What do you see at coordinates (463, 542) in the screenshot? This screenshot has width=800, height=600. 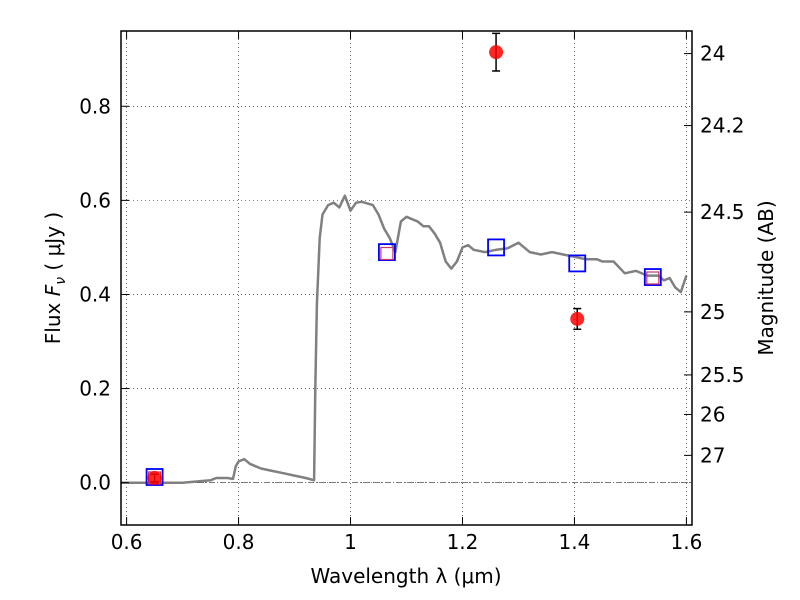 I see `x-tick-label: 1.2` at bounding box center [463, 542].